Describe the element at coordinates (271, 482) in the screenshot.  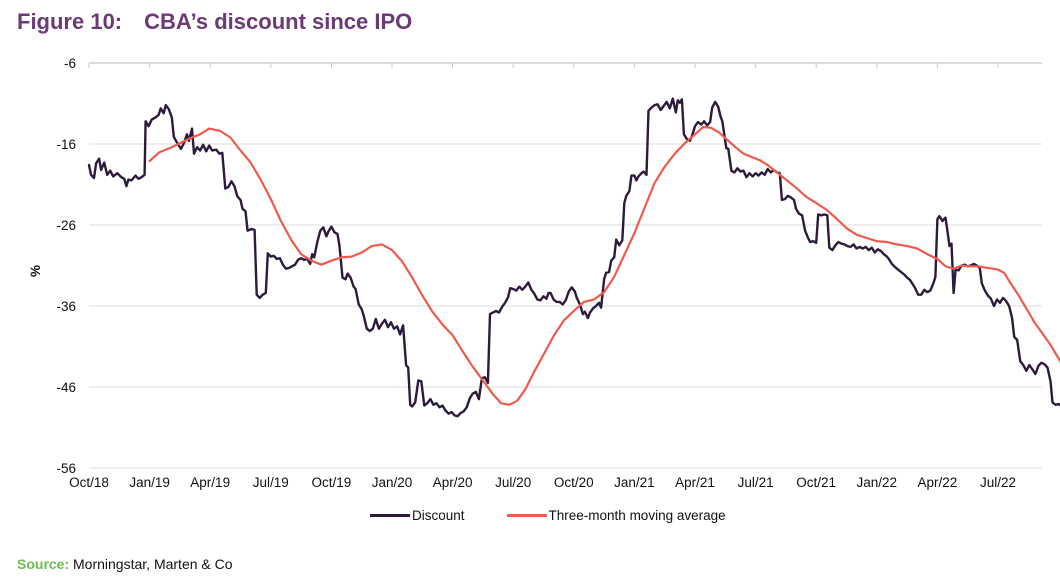
I see `x-tick-label: Jul/19` at that location.